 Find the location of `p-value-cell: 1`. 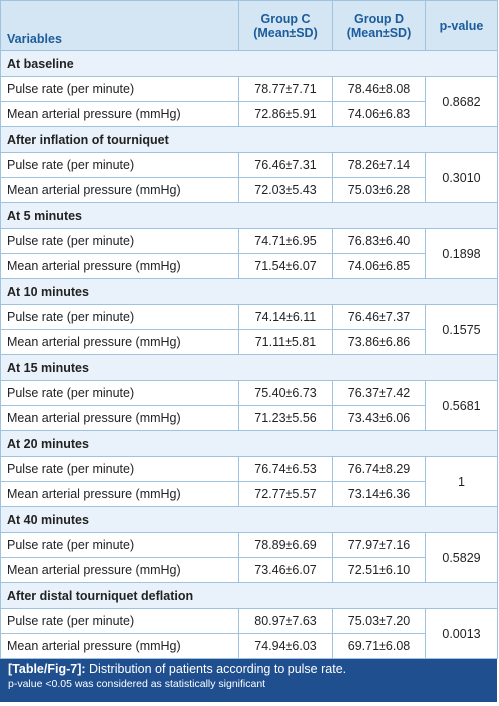

p-value-cell: 1 is located at coordinates (461, 481).